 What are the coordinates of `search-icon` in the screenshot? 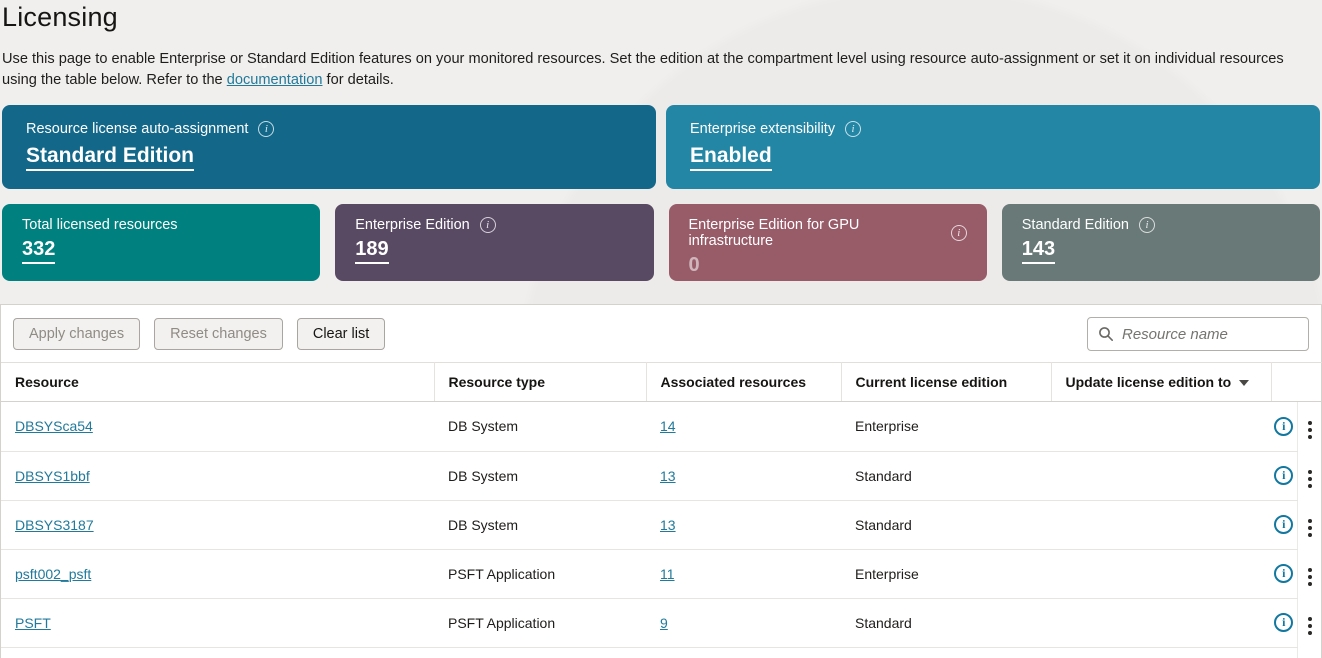 It's located at (1106, 334).